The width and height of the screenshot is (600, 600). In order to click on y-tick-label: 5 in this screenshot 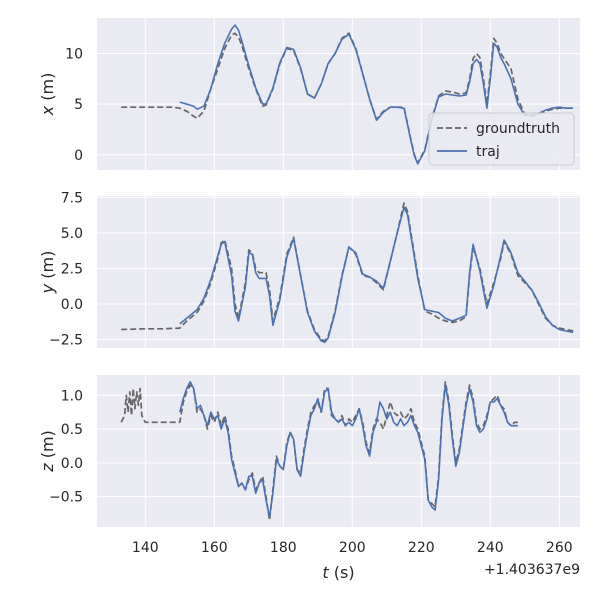, I will do `click(78, 105)`.